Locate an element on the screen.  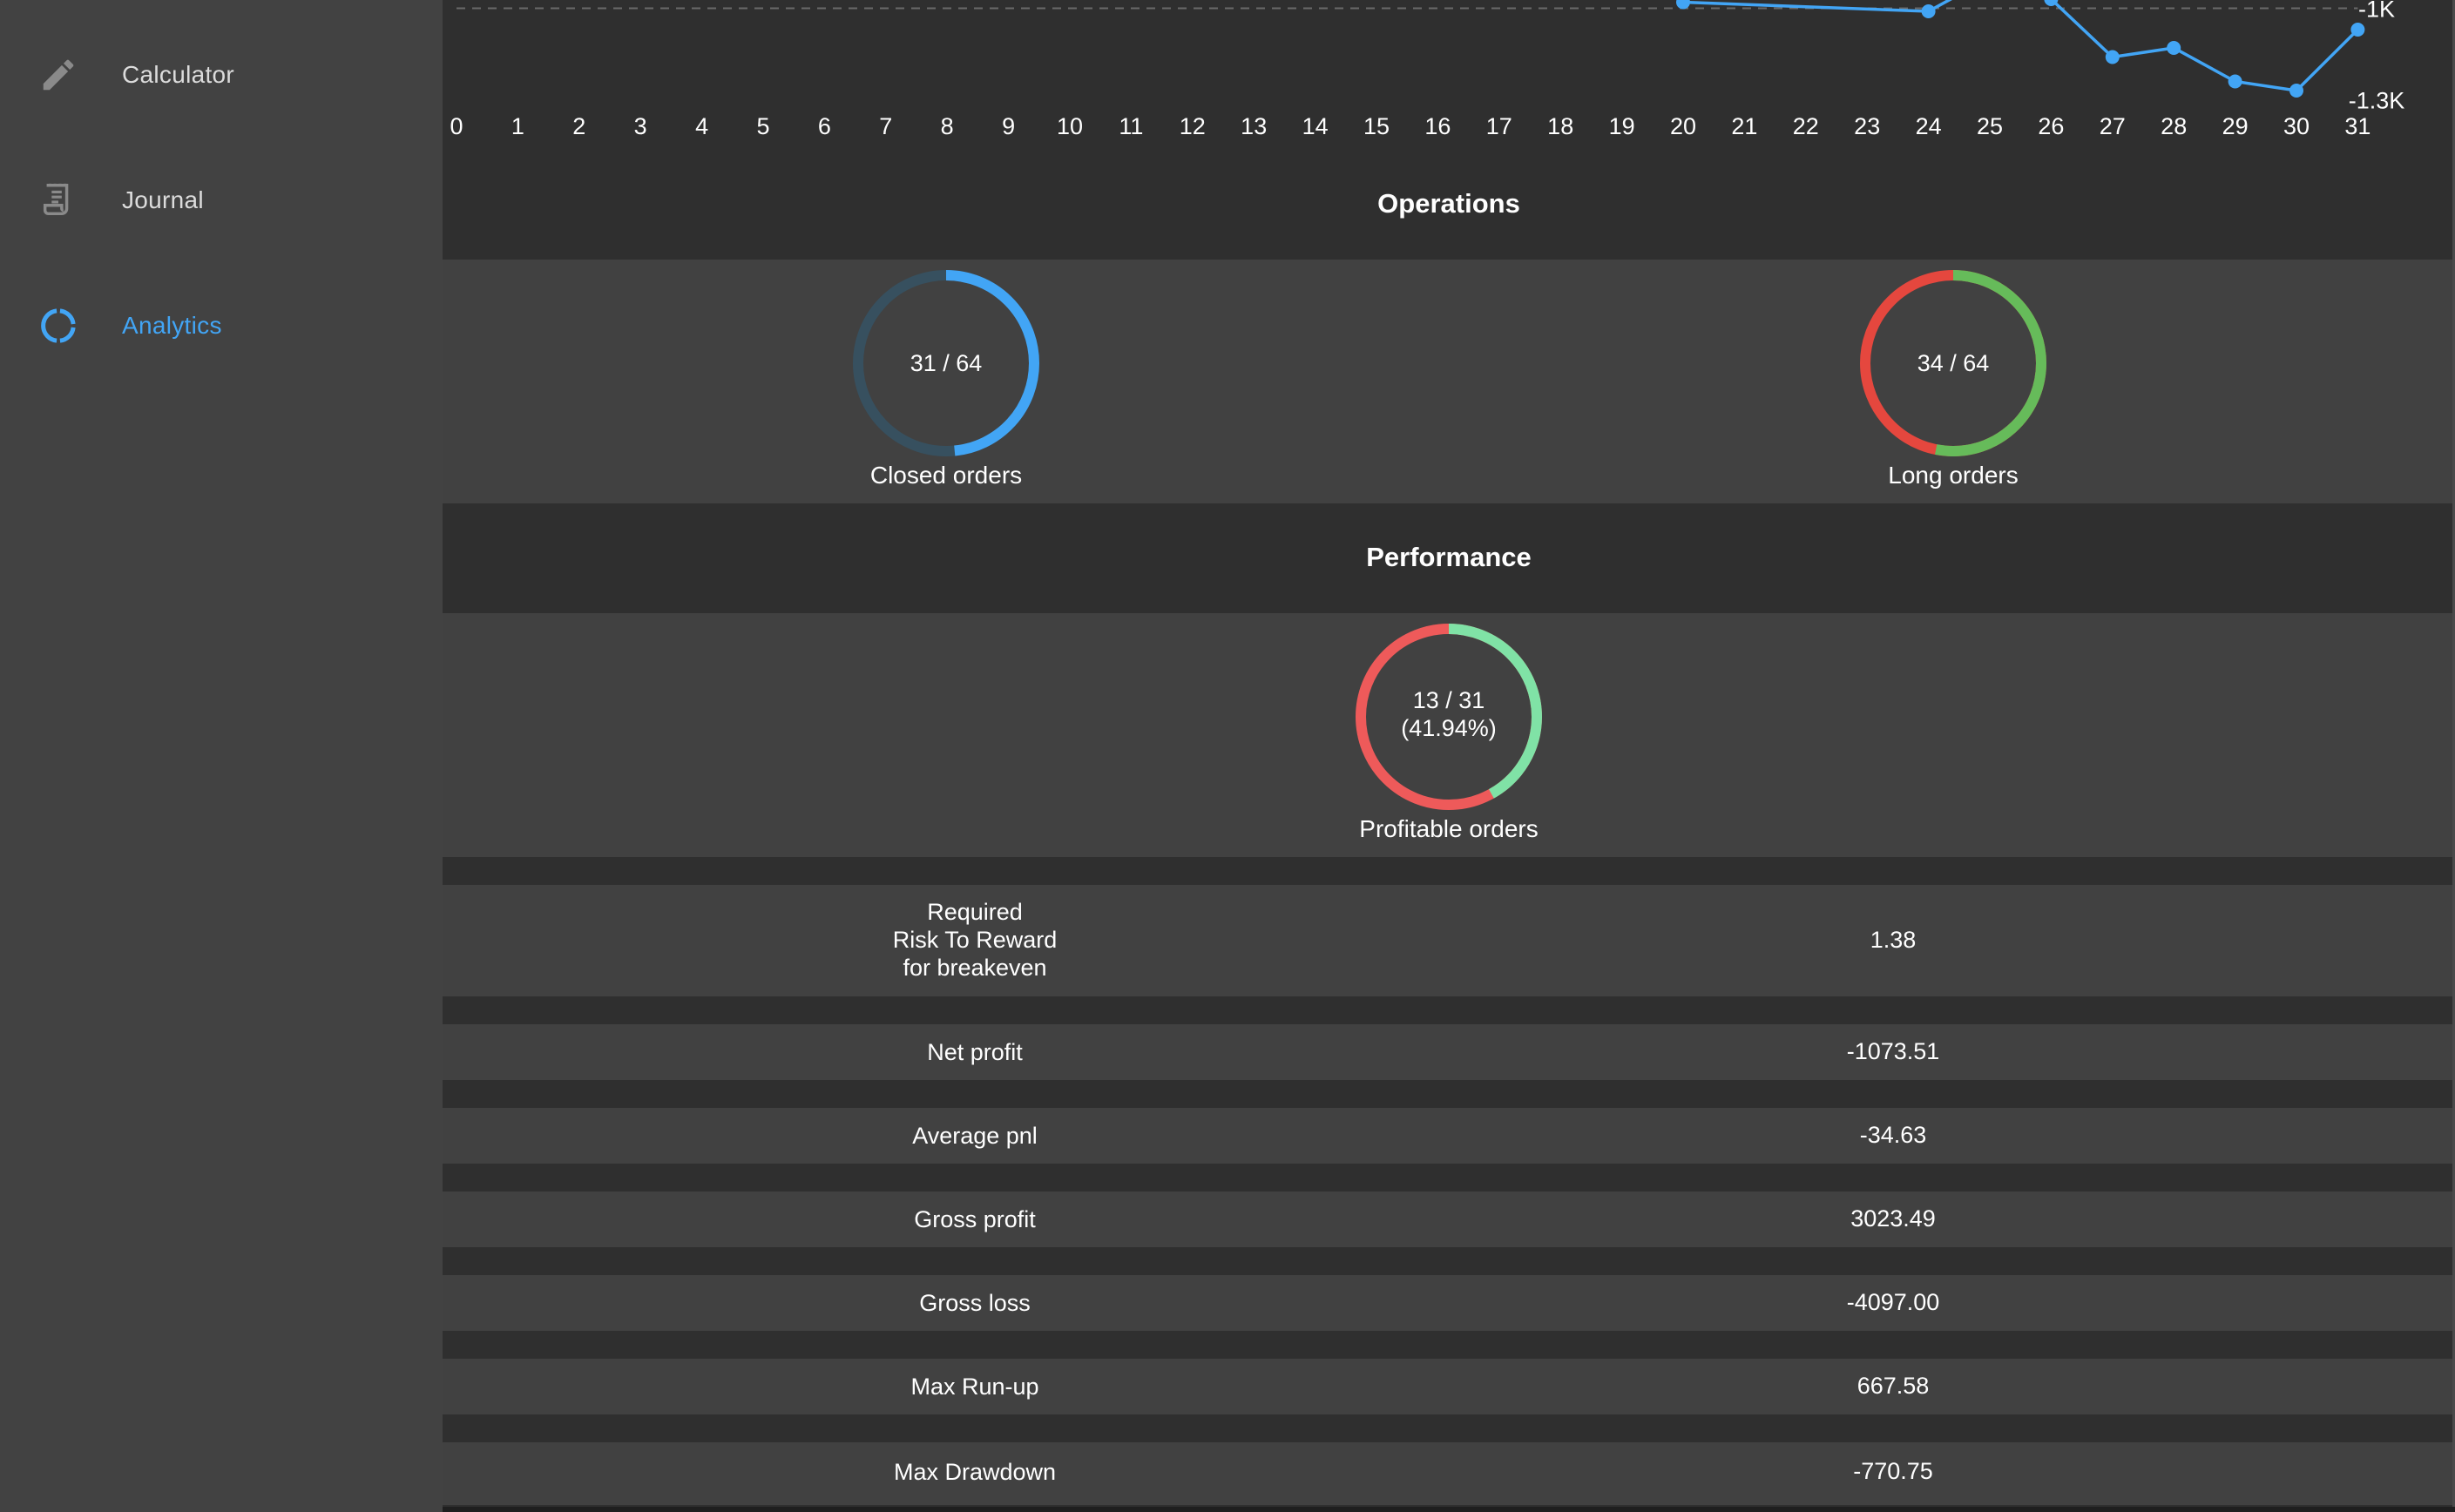
x-tick-label: 28 is located at coordinates (2174, 126).